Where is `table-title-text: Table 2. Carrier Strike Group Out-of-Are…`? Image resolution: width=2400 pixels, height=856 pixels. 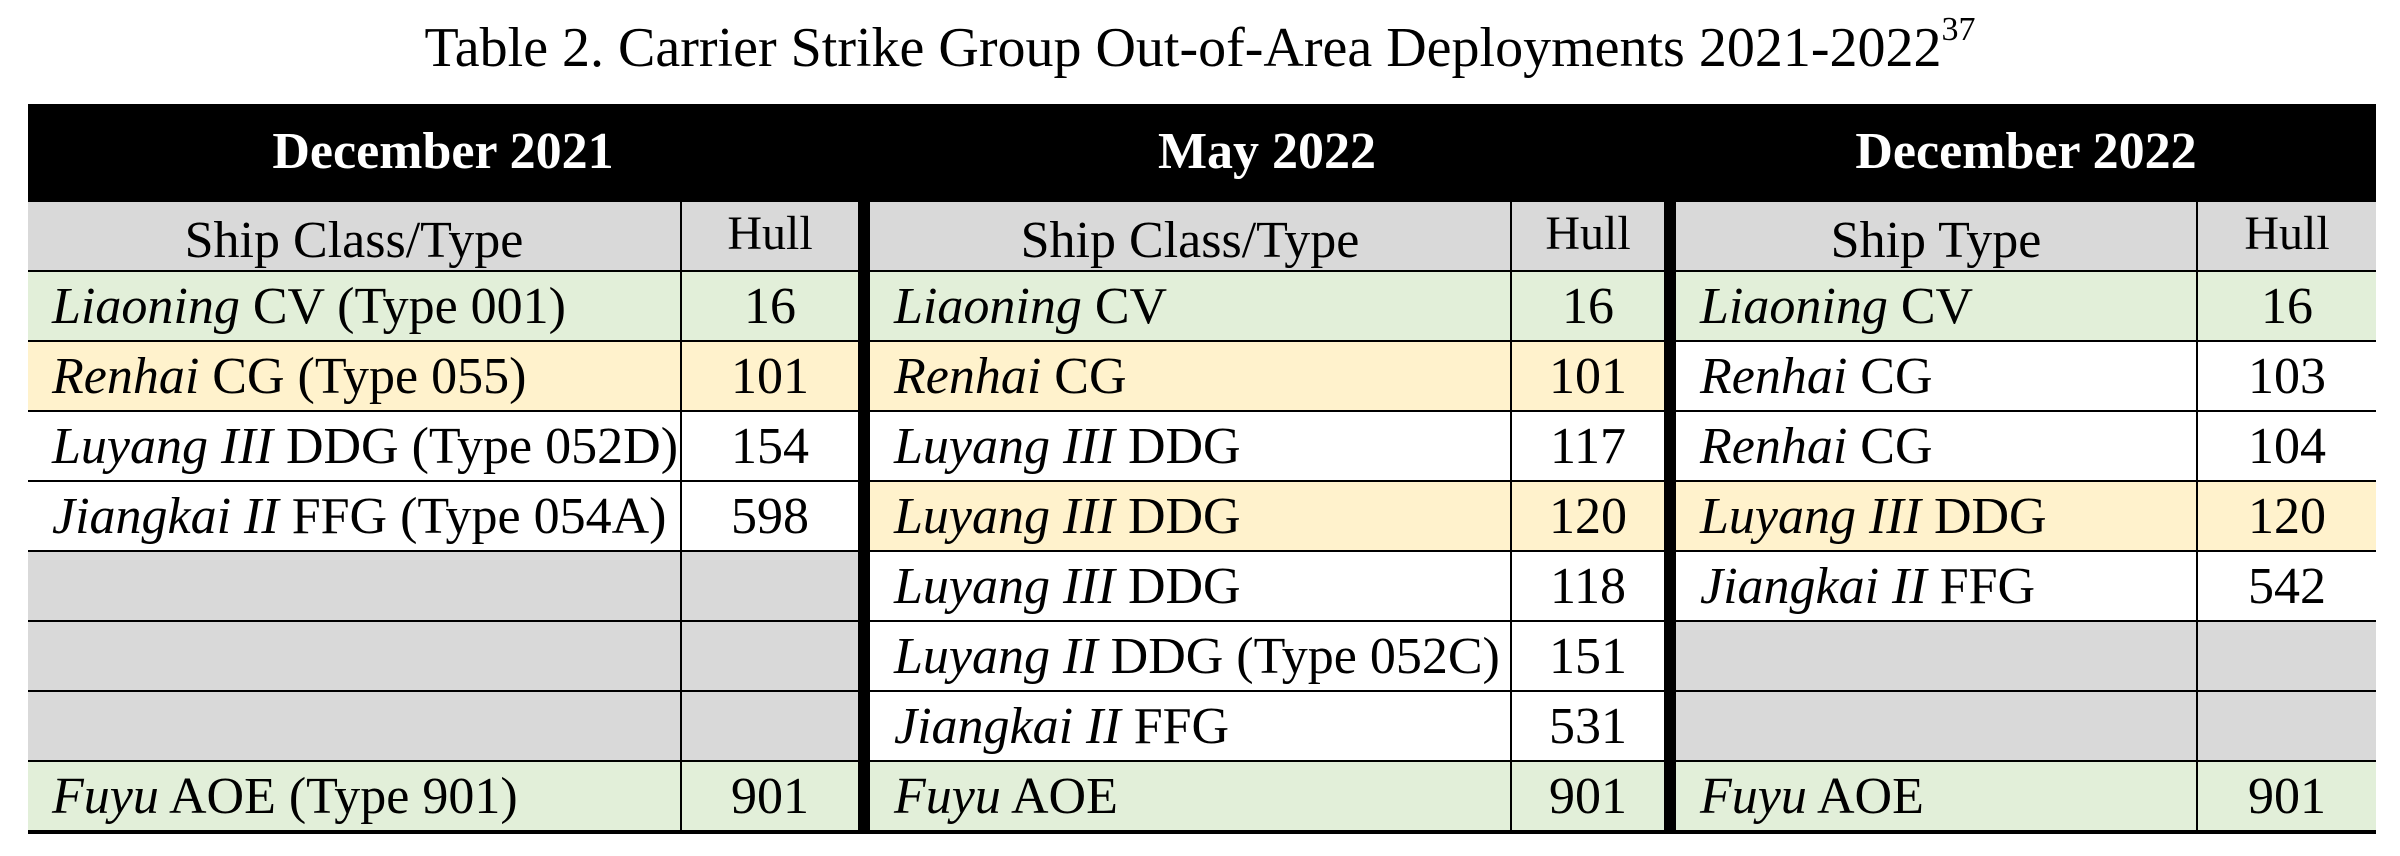 table-title-text: Table 2. Carrier Strike Group Out-of-Are… is located at coordinates (1183, 48).